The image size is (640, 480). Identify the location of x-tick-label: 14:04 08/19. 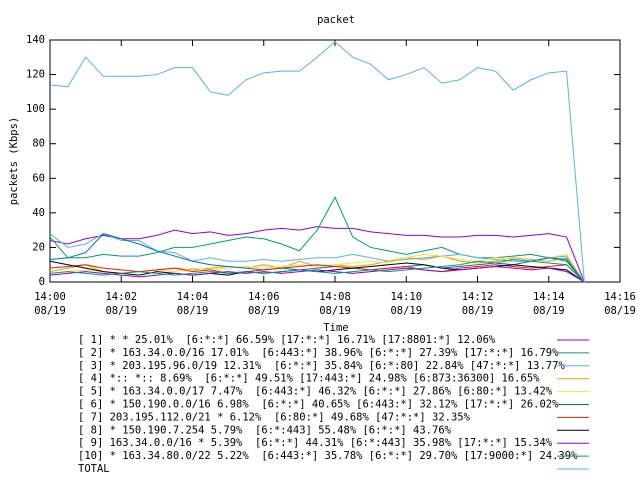
(193, 304).